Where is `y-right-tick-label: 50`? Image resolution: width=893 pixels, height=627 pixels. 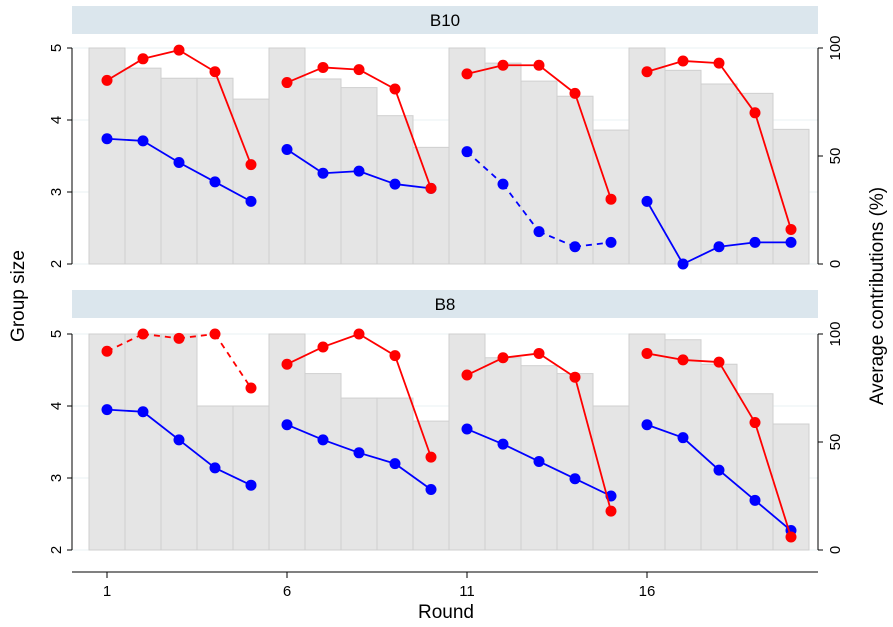 y-right-tick-label: 50 is located at coordinates (835, 442).